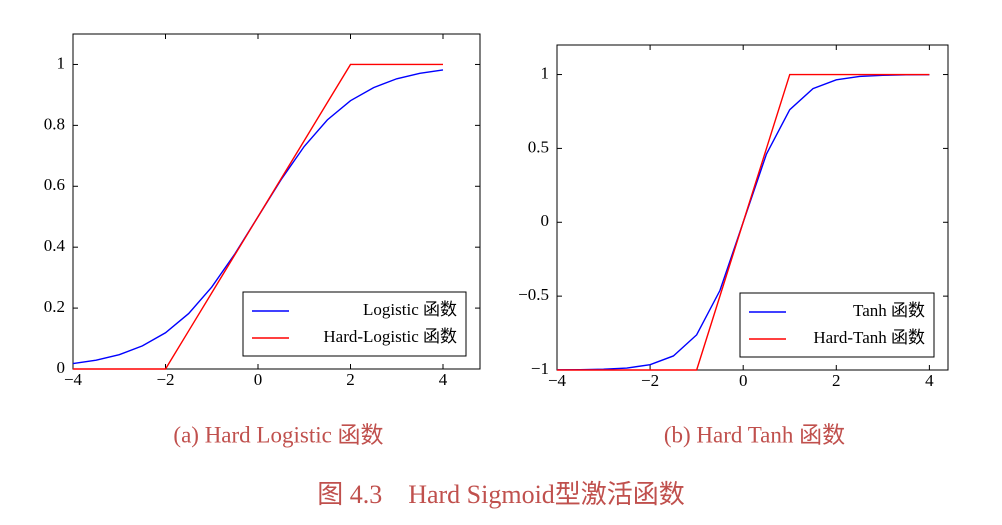  Describe the element at coordinates (538, 146) in the screenshot. I see `y-tick-label: 0.5` at that location.